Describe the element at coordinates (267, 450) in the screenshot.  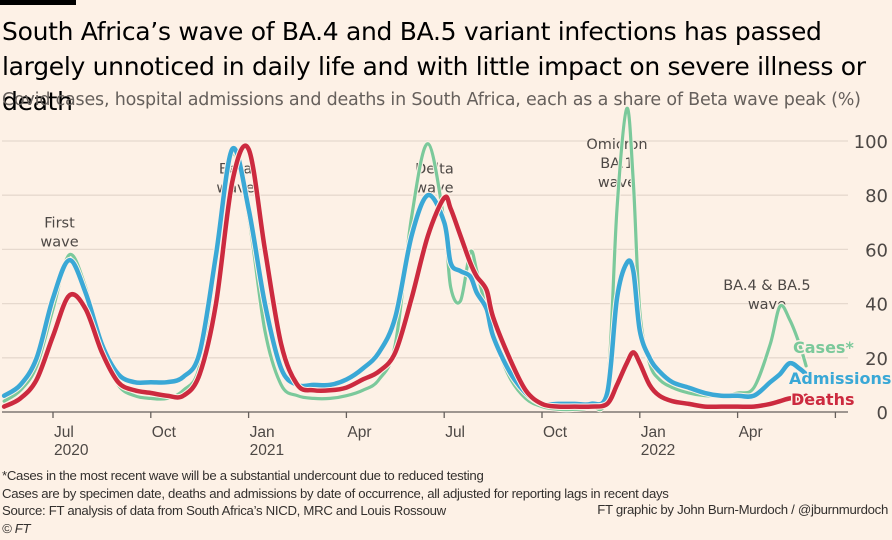
I see `x-tick-year: 2021` at that location.